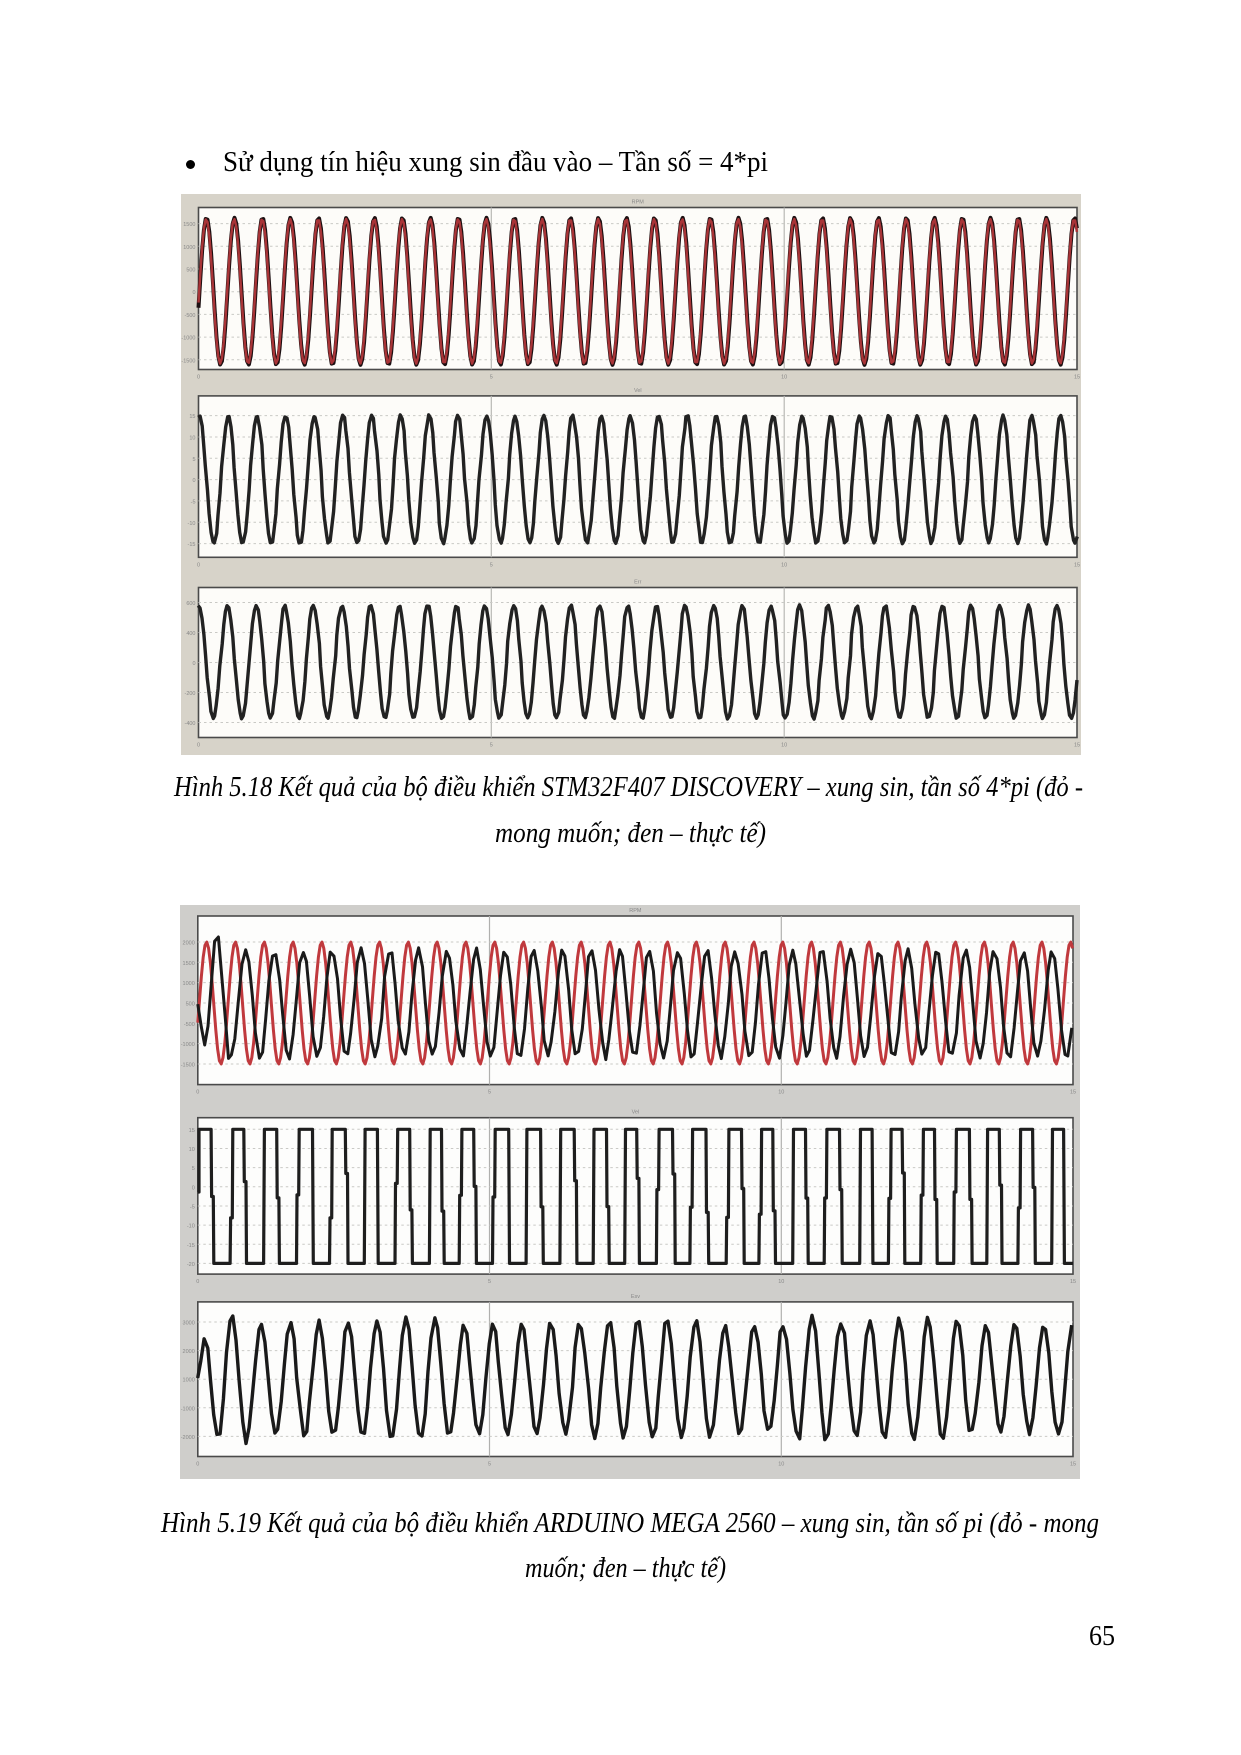 This screenshot has width=1241, height=1755. What do you see at coordinates (190, 634) in the screenshot?
I see `svg-text: 400` at bounding box center [190, 634].